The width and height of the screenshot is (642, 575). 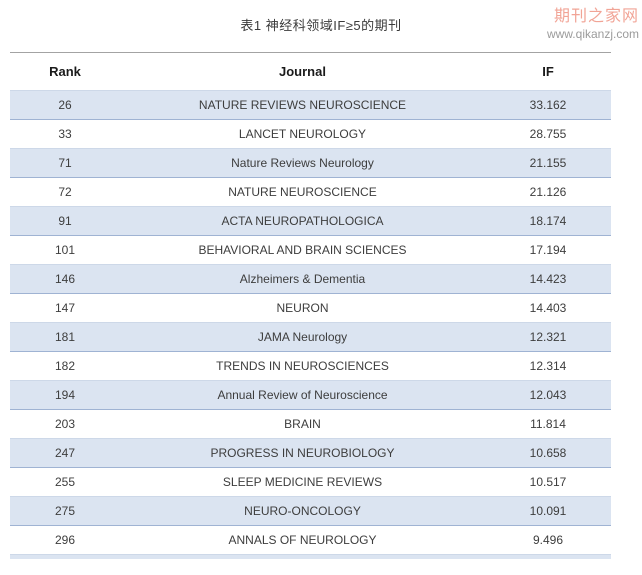 What do you see at coordinates (548, 71) in the screenshot?
I see `column-header-if: IF` at bounding box center [548, 71].